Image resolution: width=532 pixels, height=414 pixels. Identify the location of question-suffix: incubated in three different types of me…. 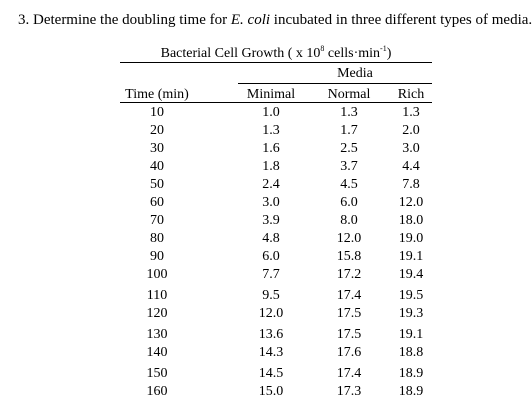
(401, 20).